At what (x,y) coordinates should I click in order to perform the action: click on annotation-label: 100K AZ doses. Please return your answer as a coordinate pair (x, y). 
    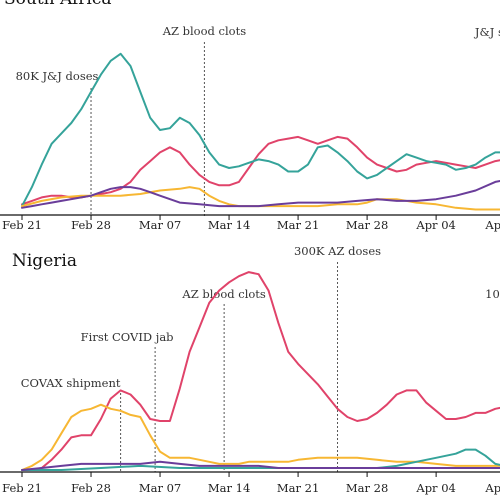
    Looking at the image, I should click on (492, 294).